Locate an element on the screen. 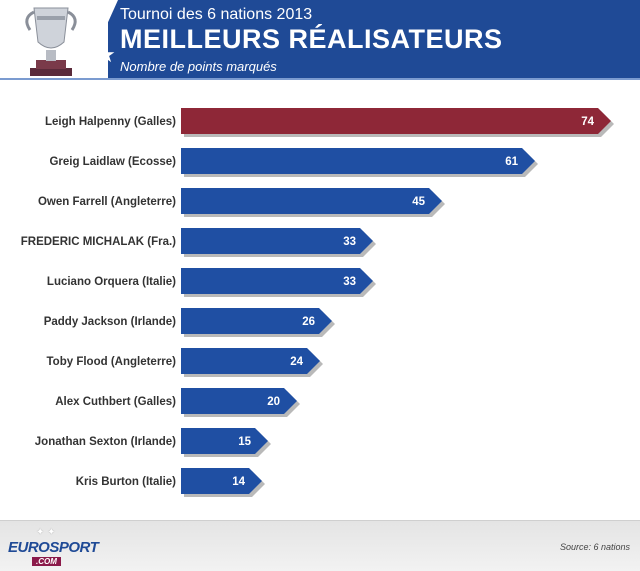  trophy-icon is located at coordinates (51, 41).